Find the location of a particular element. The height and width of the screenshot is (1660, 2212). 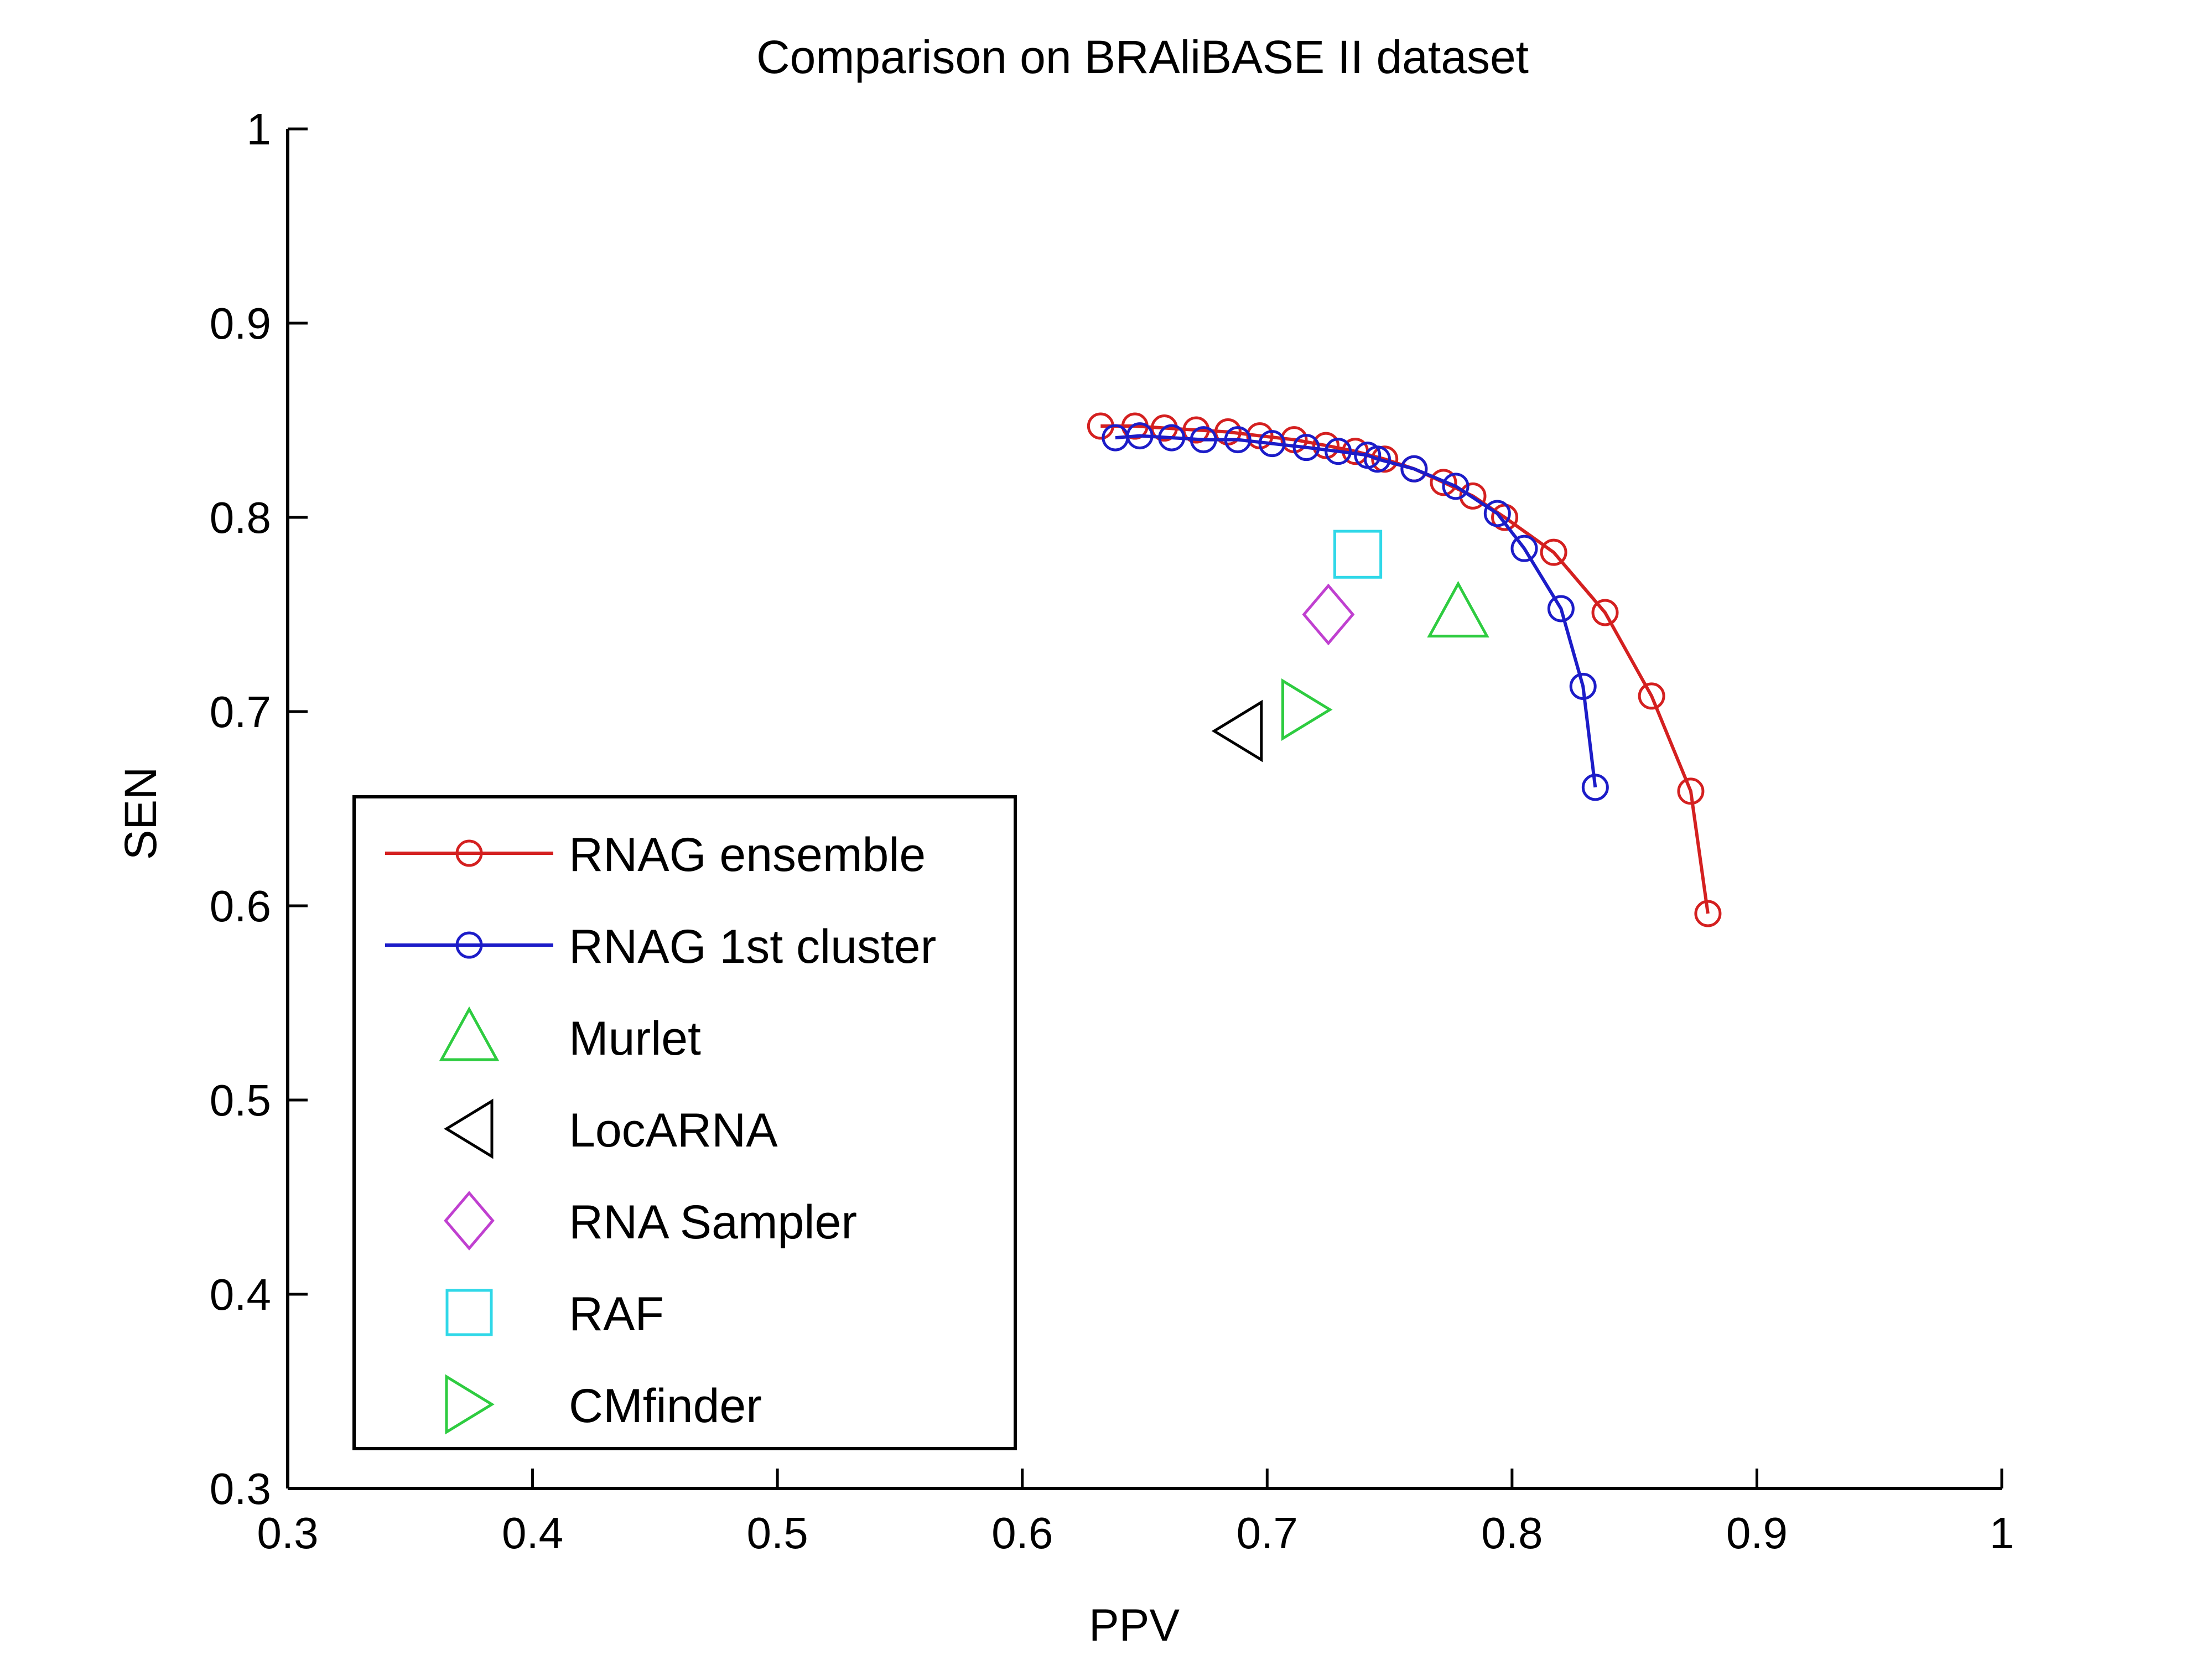

legend-item: RNAG 1st cluster is located at coordinates (660, 946).